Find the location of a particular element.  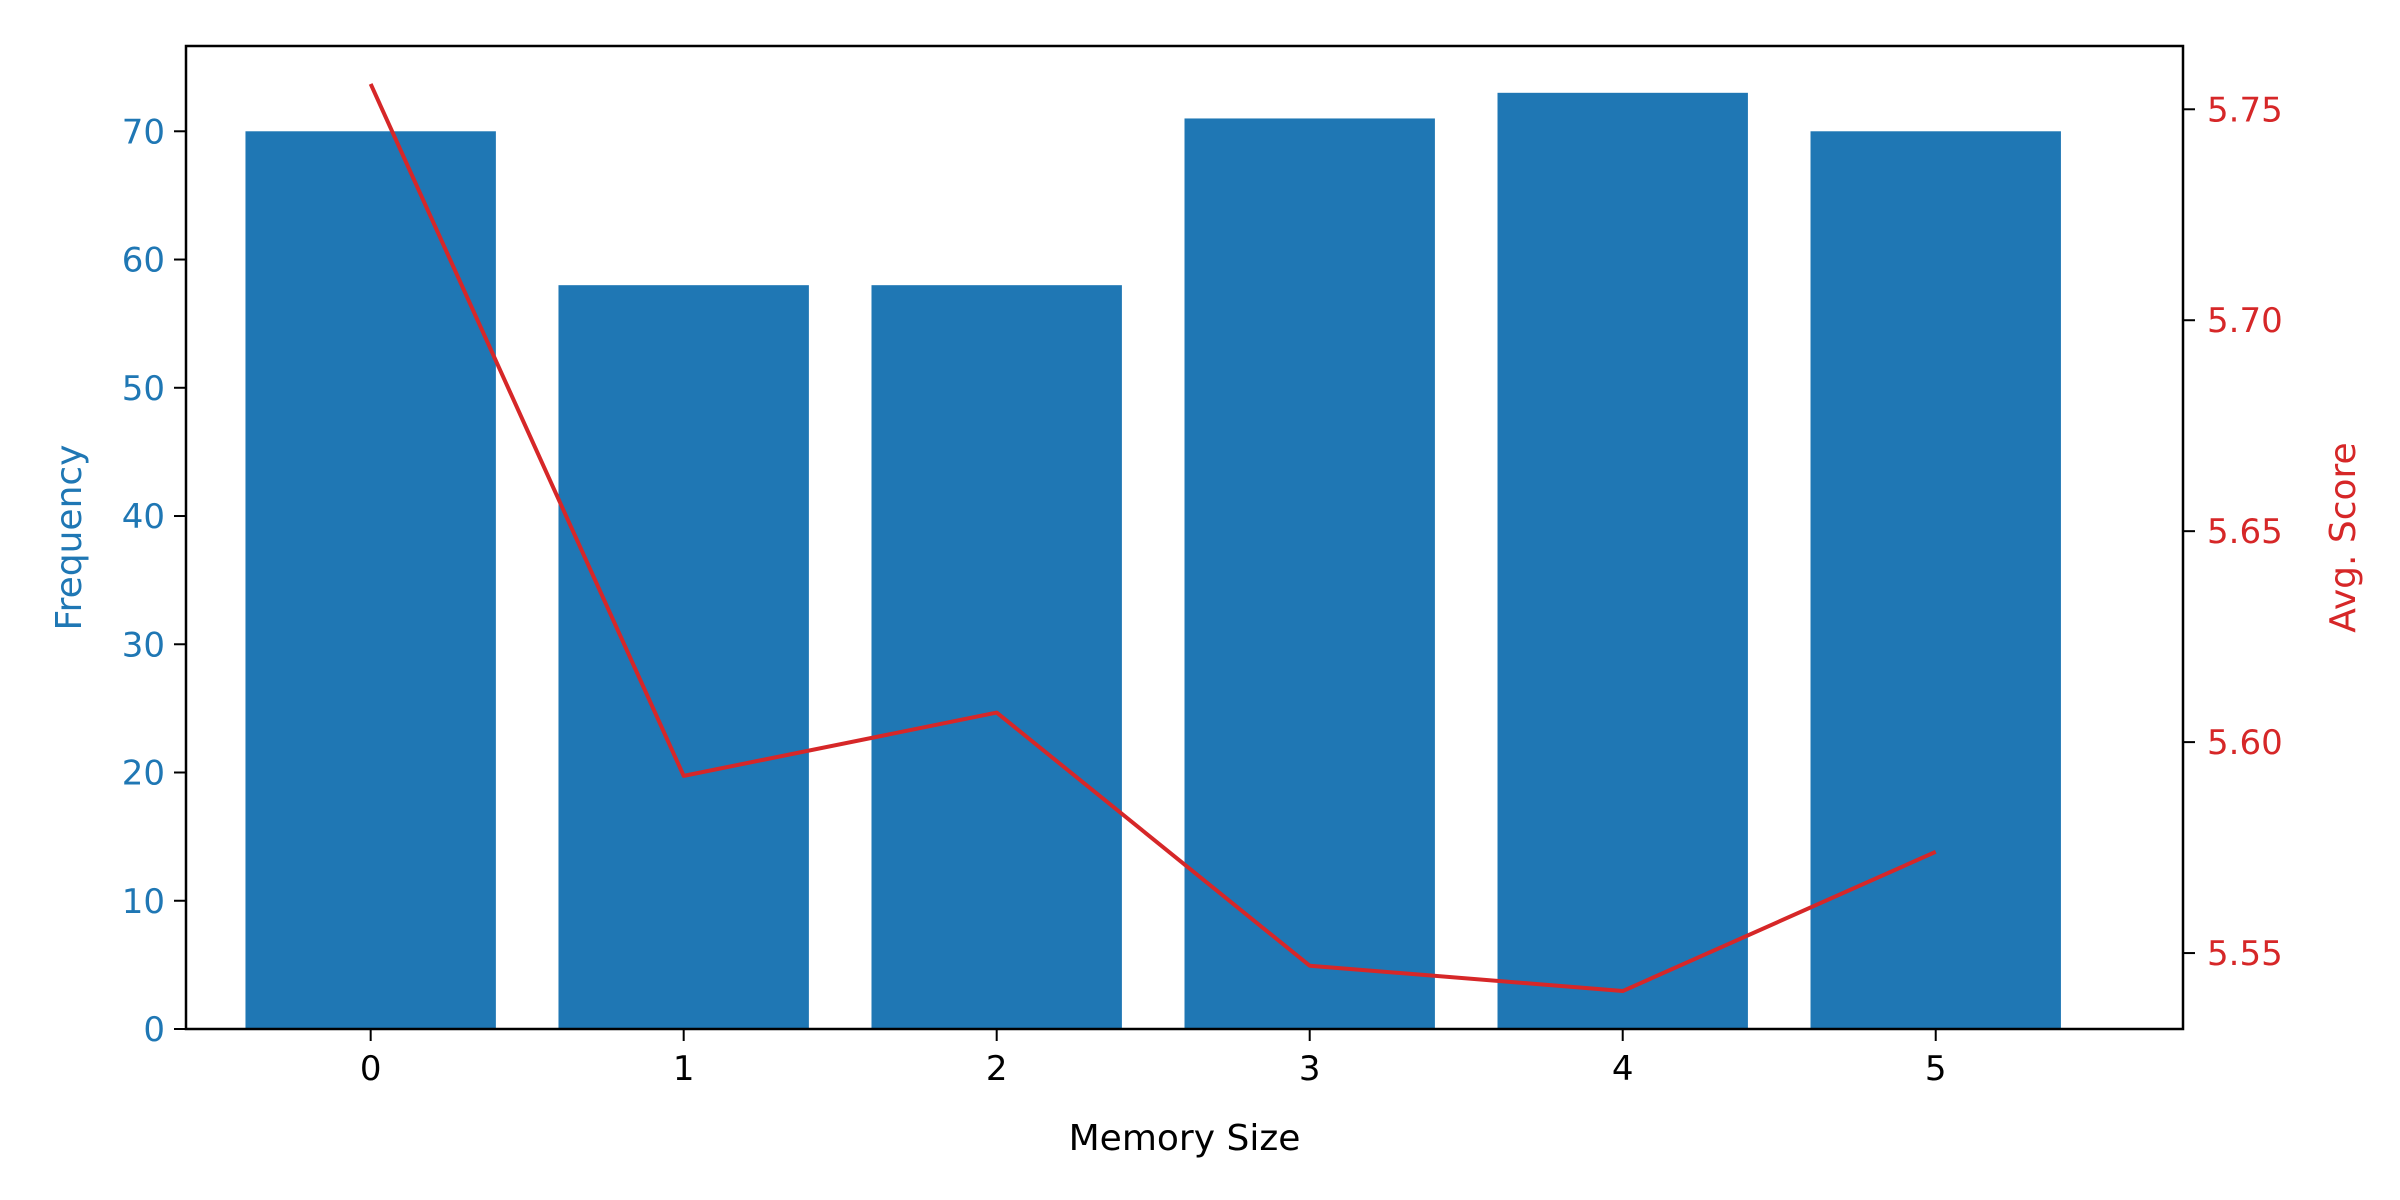

right-tick-label: 5.55 is located at coordinates (2245, 954).